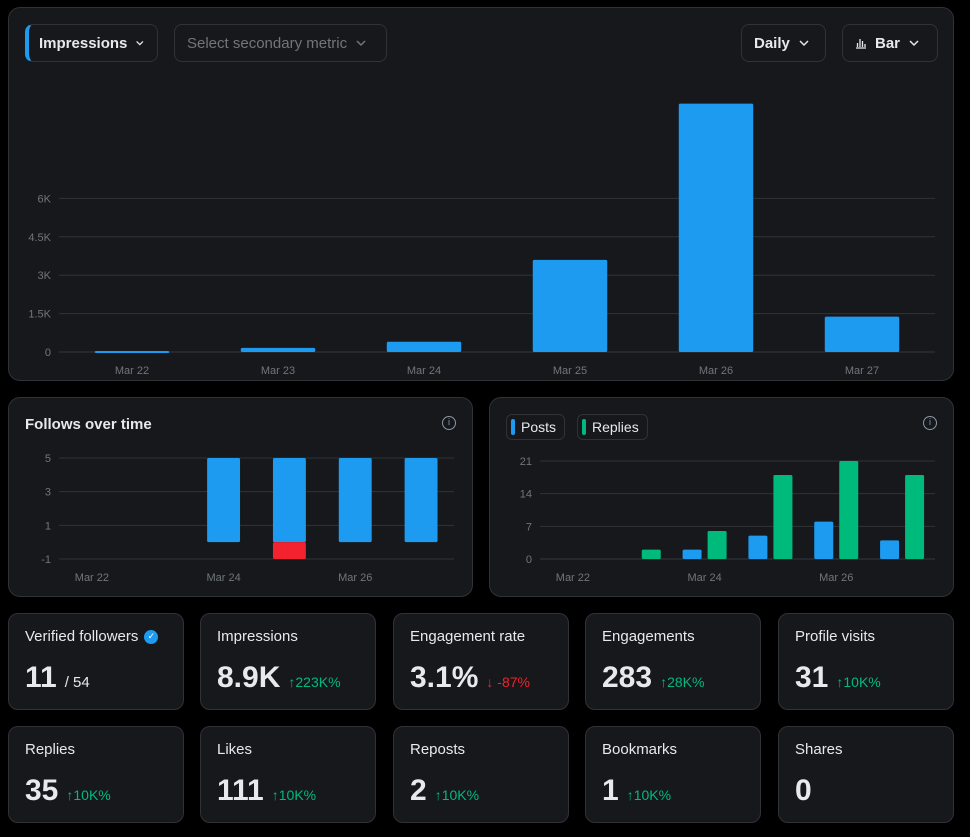 The width and height of the screenshot is (970, 837). Describe the element at coordinates (866, 774) in the screenshot. I see `stat-card-shares: Shares 0` at that location.